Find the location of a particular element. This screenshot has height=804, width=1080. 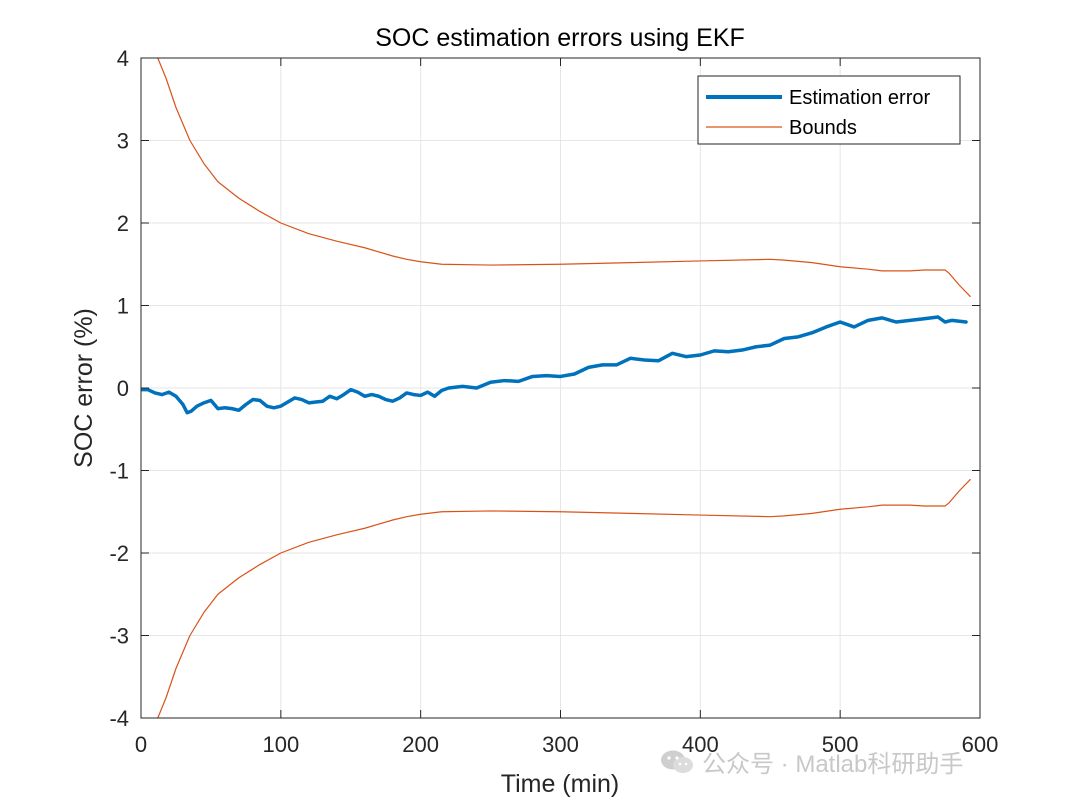

y-tick-label: -3 is located at coordinates (119, 636).